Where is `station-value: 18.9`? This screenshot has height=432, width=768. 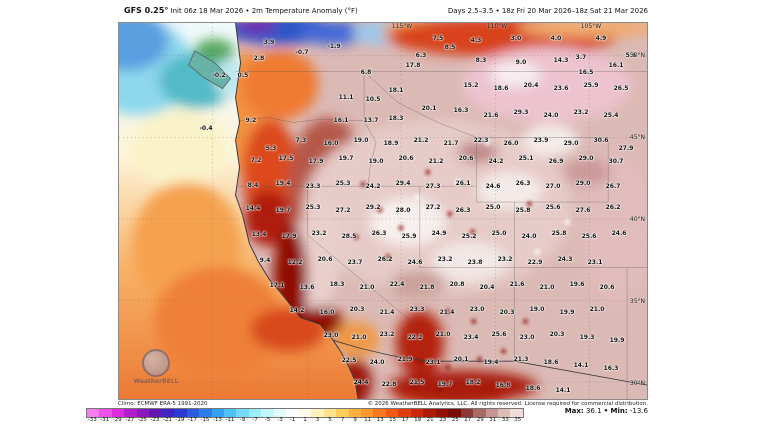
station-value: 18.9 is located at coordinates (391, 143).